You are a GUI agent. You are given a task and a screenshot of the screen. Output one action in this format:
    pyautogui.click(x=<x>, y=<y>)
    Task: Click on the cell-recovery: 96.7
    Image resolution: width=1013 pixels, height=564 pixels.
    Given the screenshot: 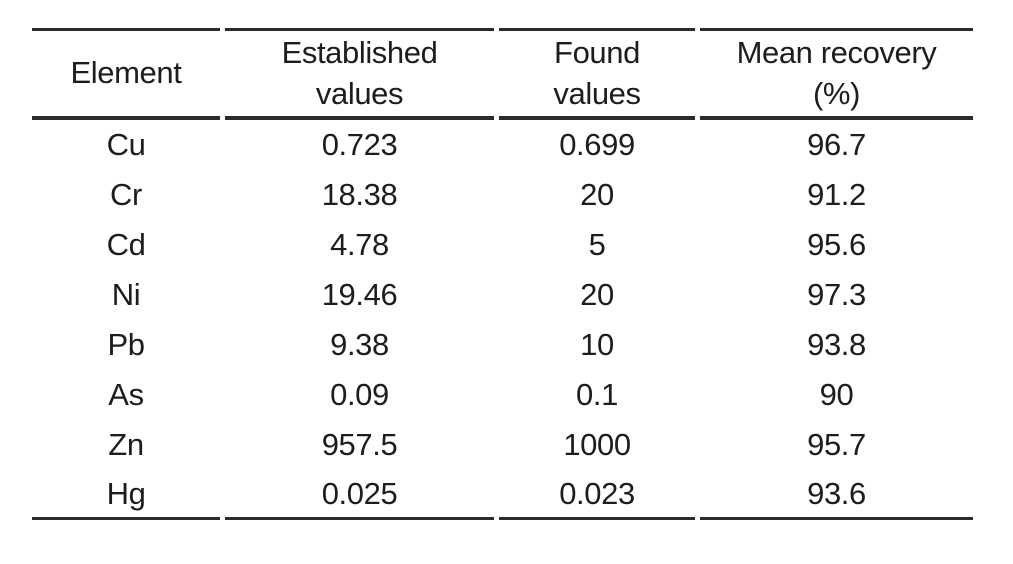 What is the action you would take?
    pyautogui.click(x=836, y=144)
    